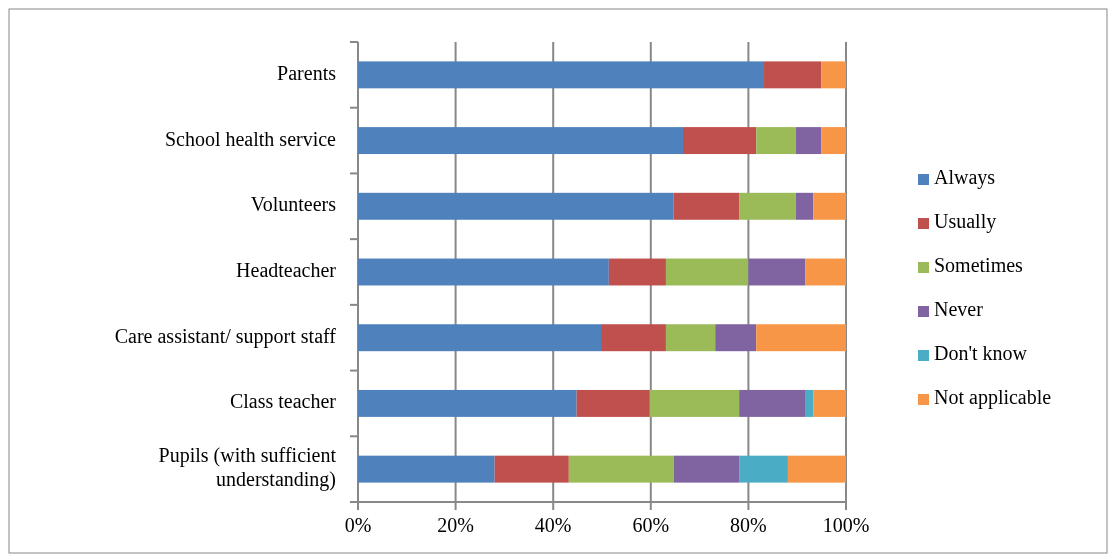 Image resolution: width=1112 pixels, height=554 pixels. Describe the element at coordinates (979, 264) in the screenshot. I see `legend-label: Sometimes` at that location.